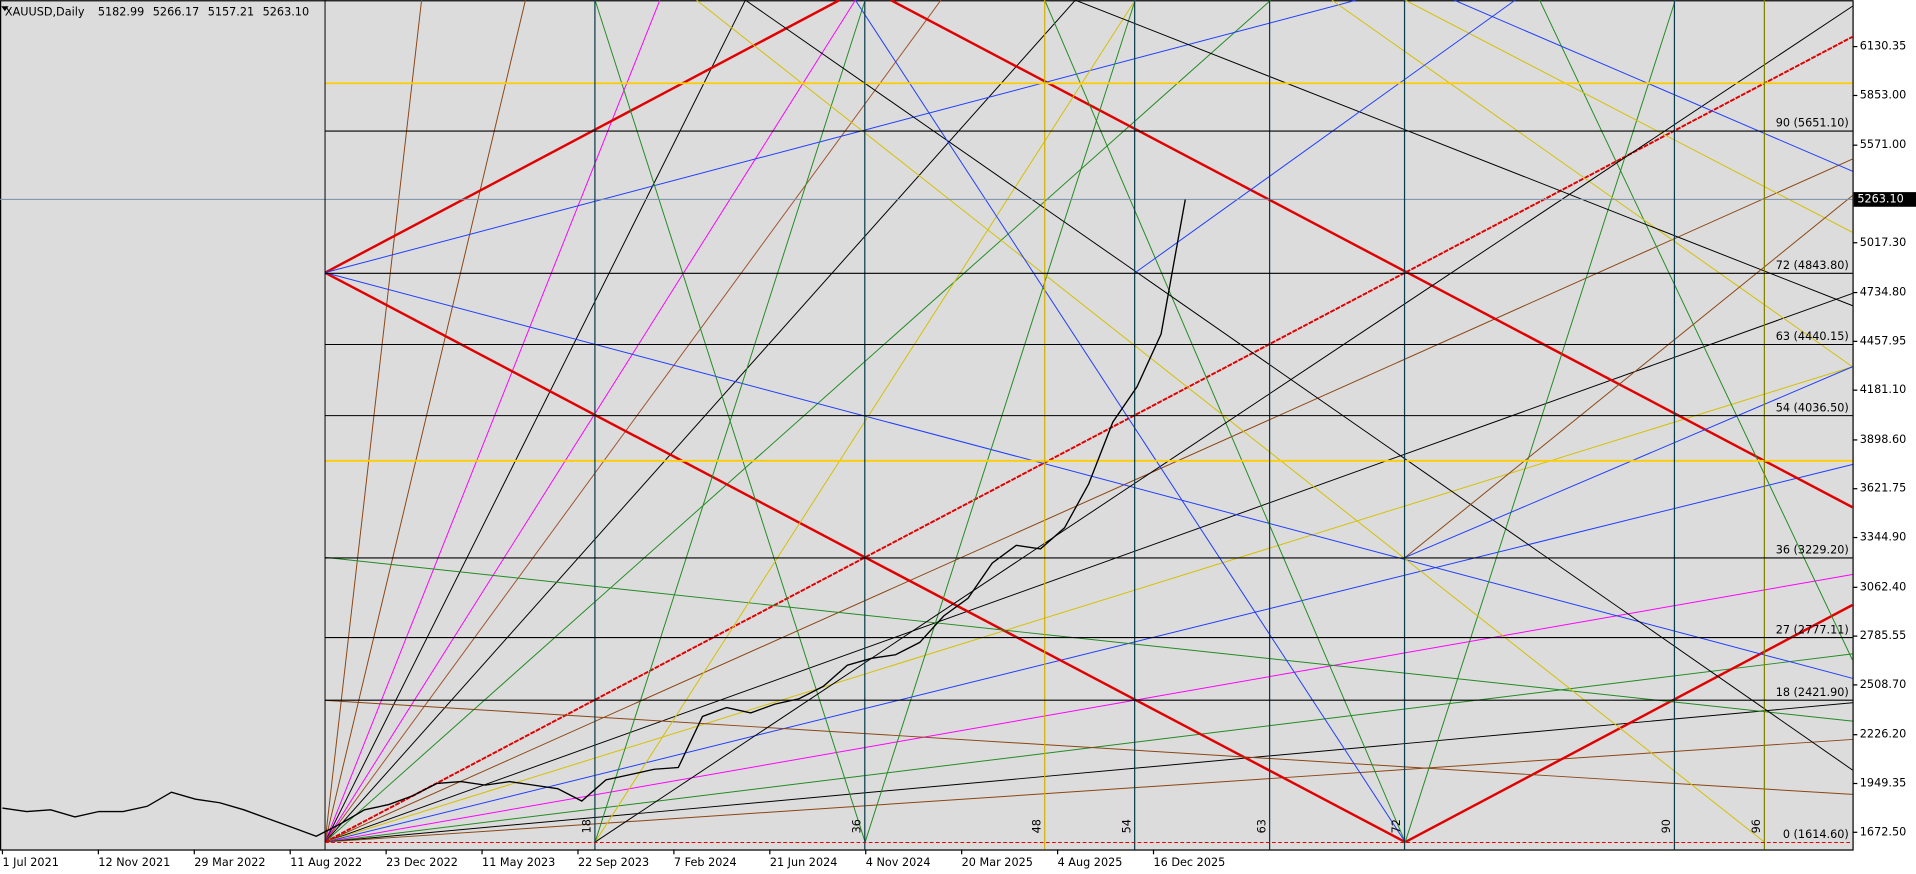 Image resolution: width=1916 pixels, height=874 pixels. I want to click on price-tick-label: 5571.00, so click(1883, 144).